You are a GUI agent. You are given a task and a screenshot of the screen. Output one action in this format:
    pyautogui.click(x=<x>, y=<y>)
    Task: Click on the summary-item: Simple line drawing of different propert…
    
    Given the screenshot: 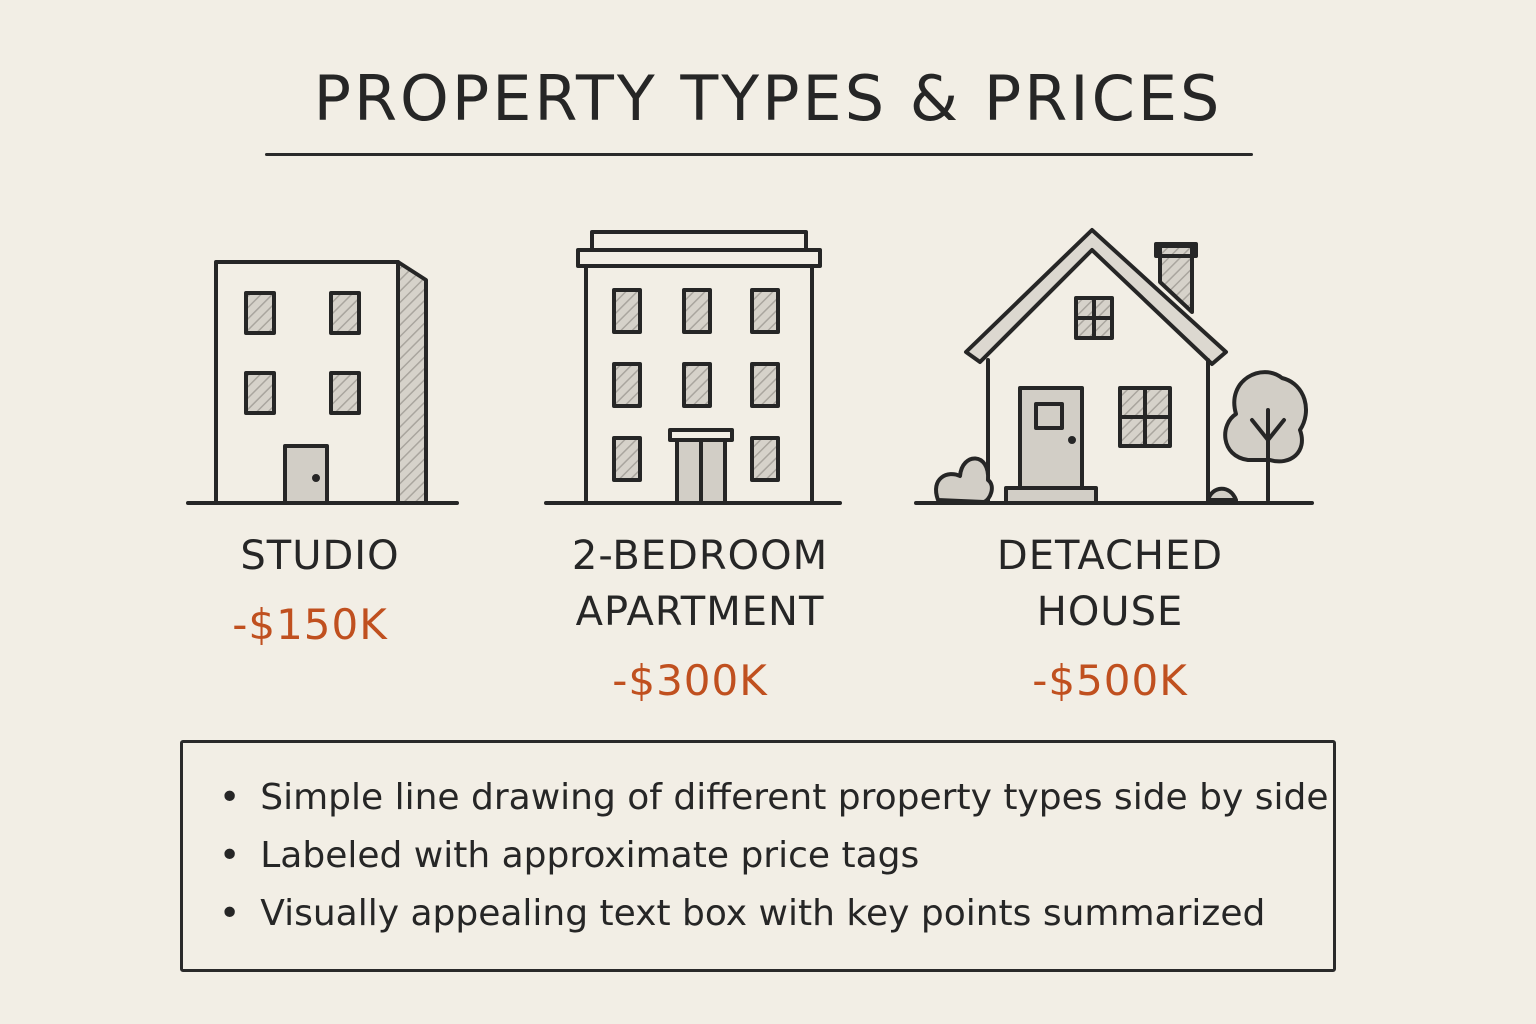 What is the action you would take?
    pyautogui.click(x=776, y=798)
    